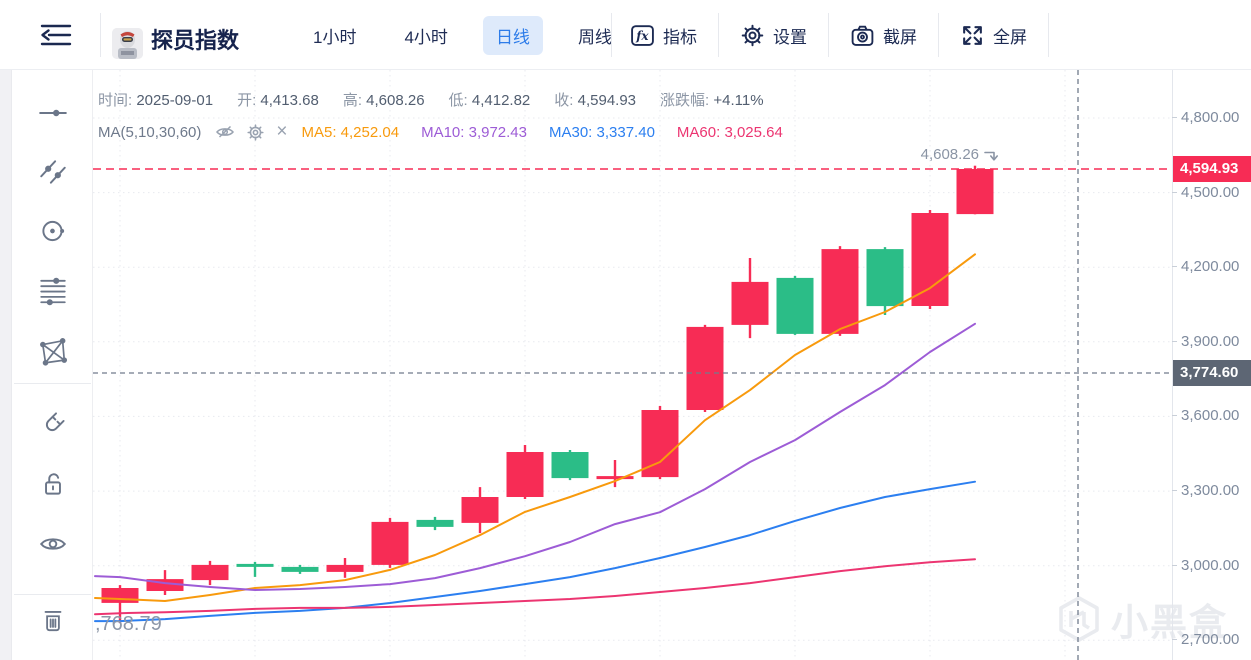 The height and width of the screenshot is (660, 1251). I want to click on fx-icon: fx, so click(642, 35).